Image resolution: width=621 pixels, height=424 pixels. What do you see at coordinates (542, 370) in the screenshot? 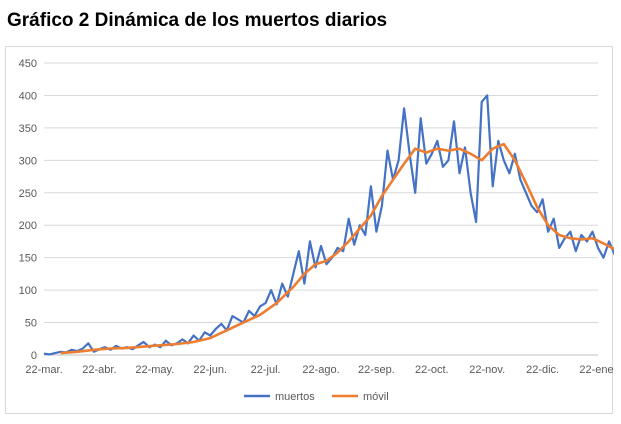
I see `x-tick-label: 22-dic.` at bounding box center [542, 370].